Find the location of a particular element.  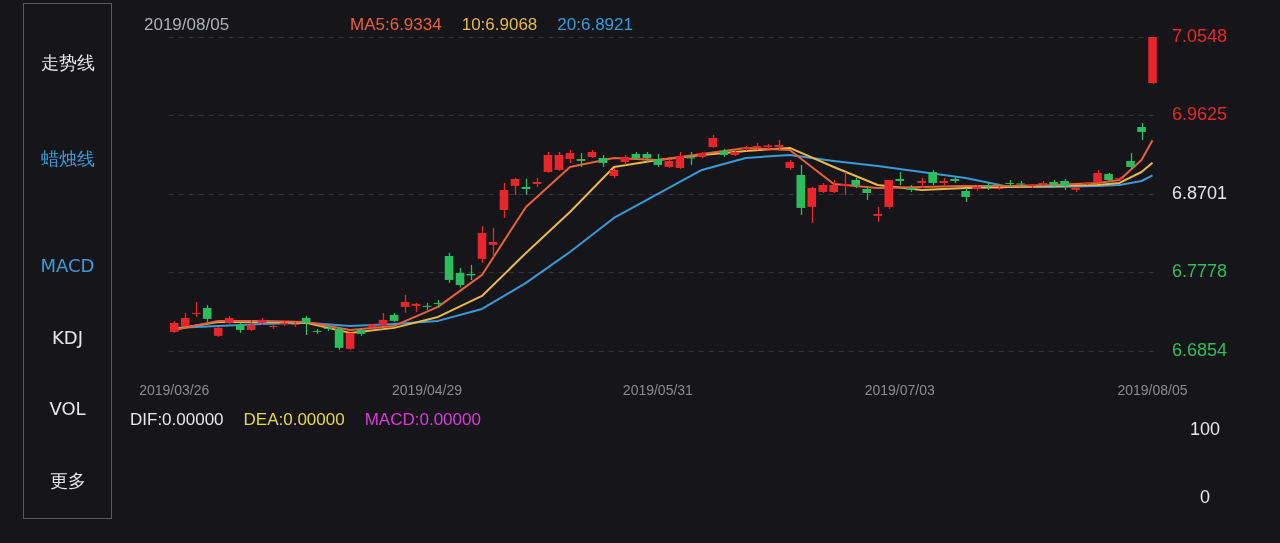

text: 走势线 is located at coordinates (67, 63).